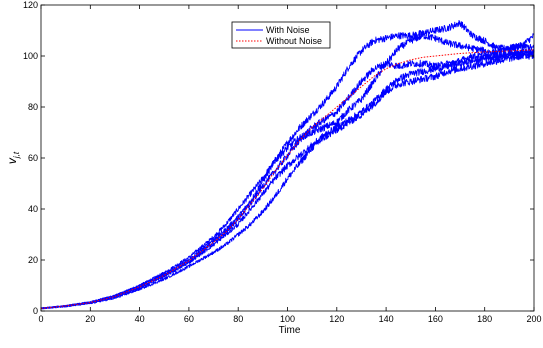  What do you see at coordinates (294, 41) in the screenshot?
I see `legend-label-without-noise: Without Noise` at bounding box center [294, 41].